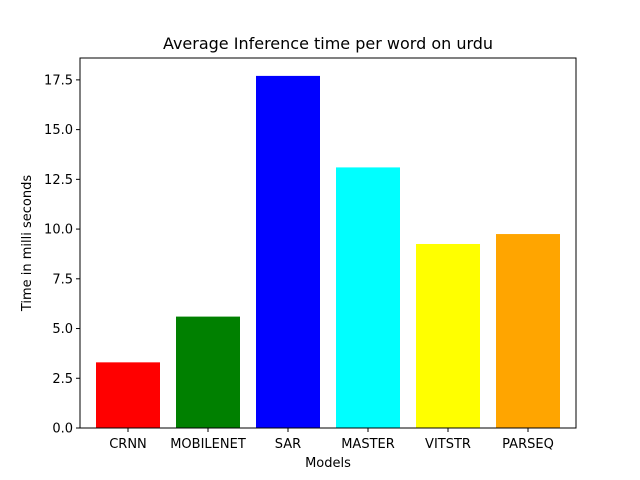 This screenshot has width=640, height=480. What do you see at coordinates (368, 444) in the screenshot?
I see `x-tick-label: MASTER` at bounding box center [368, 444].